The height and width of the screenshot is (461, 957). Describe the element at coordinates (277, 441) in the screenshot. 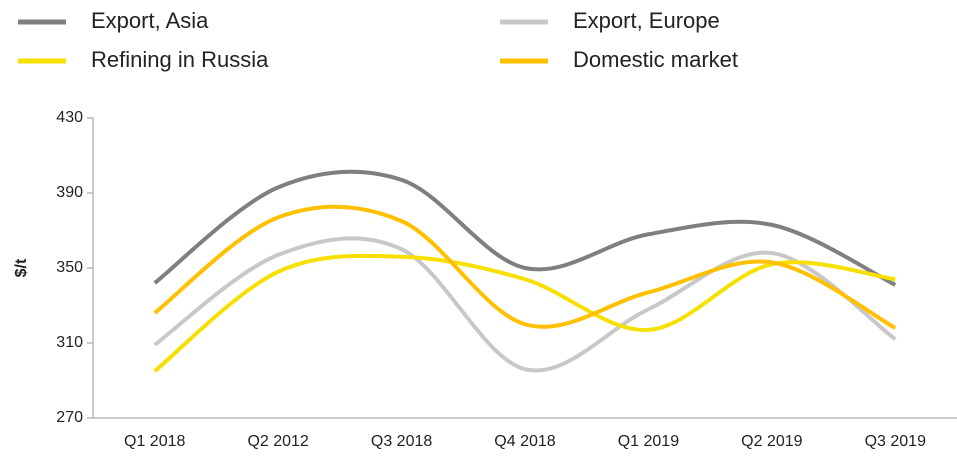

I see `x-tick-label: Q2 2012` at that location.